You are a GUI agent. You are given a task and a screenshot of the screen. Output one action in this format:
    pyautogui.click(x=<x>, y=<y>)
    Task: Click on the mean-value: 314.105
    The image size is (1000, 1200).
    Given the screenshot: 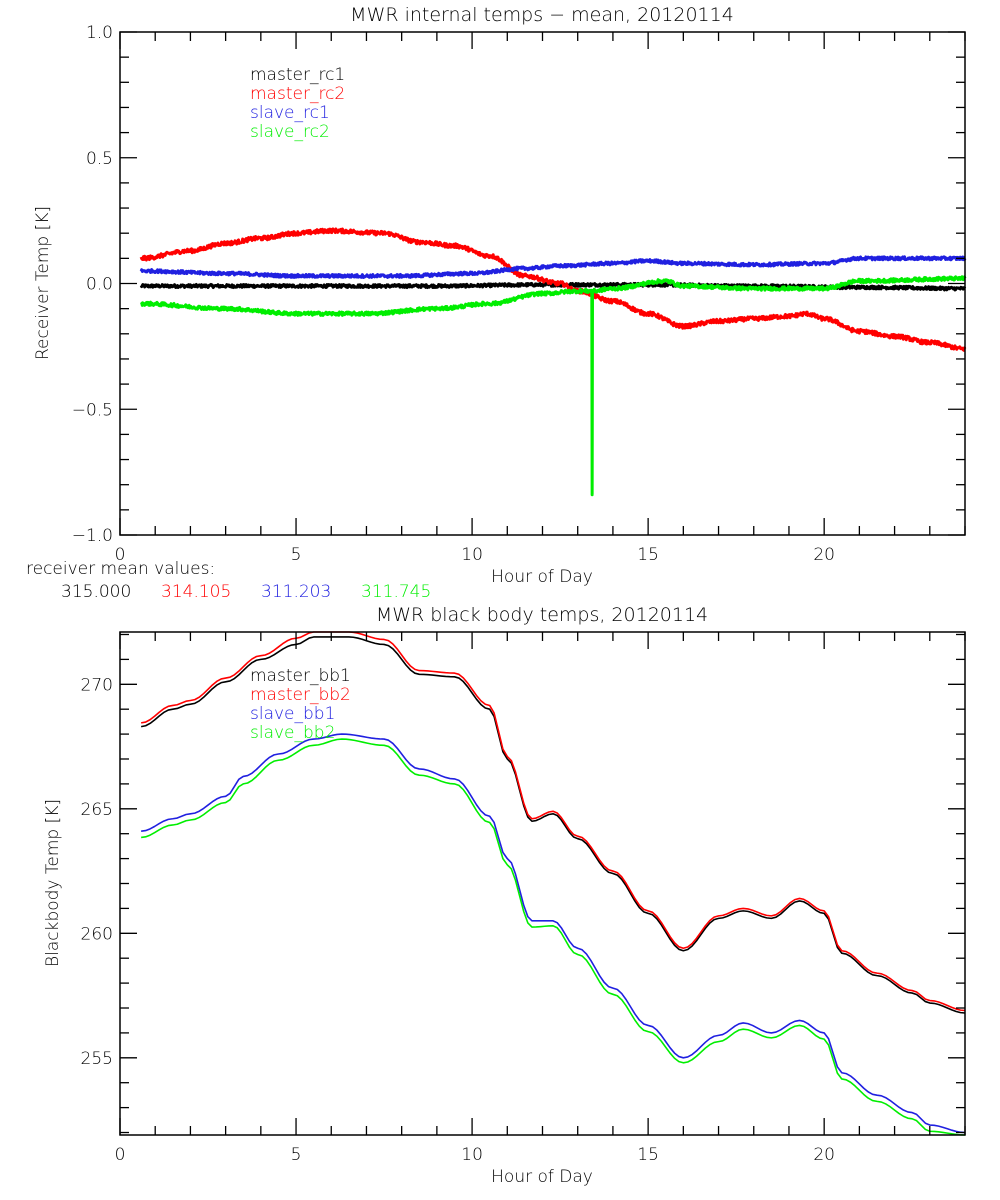 What is the action you would take?
    pyautogui.click(x=196, y=592)
    